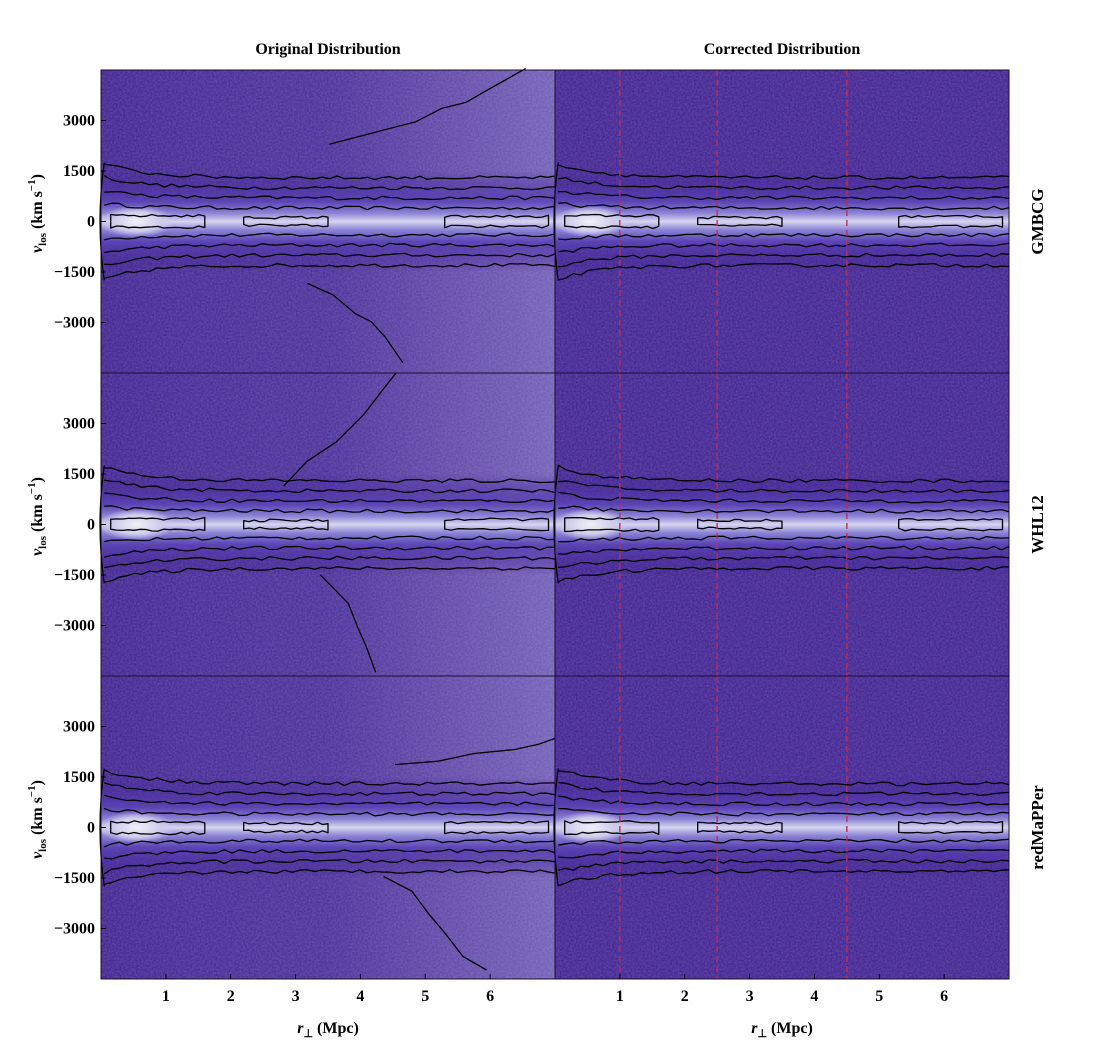 The height and width of the screenshot is (1049, 1111). Describe the element at coordinates (327, 827) in the screenshot. I see `panel-redmapper-original` at that location.